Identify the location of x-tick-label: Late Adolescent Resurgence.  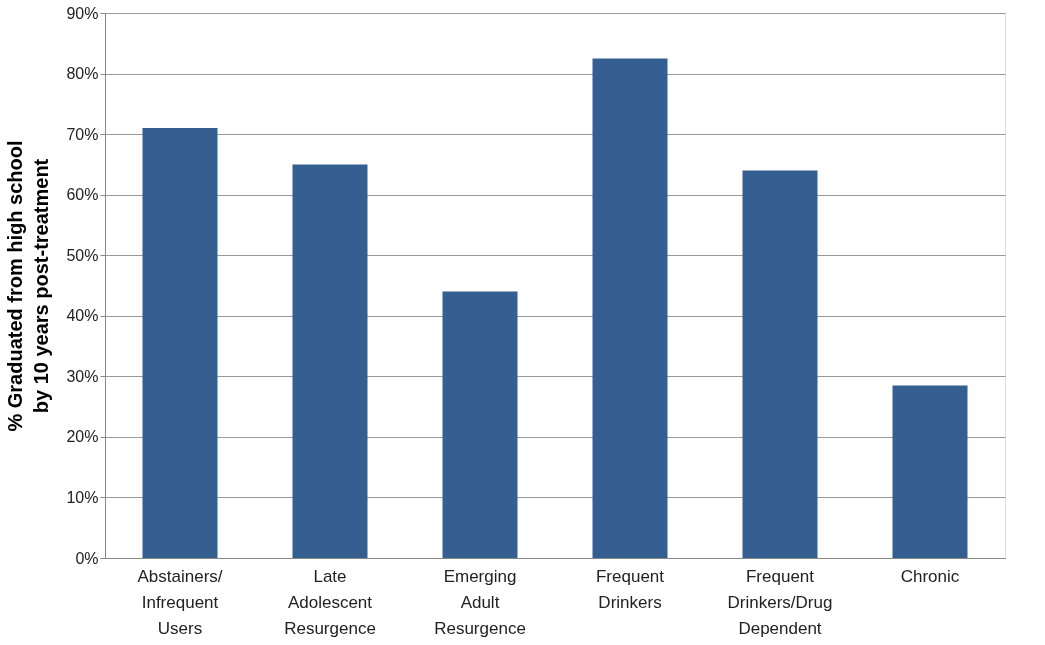
(330, 602).